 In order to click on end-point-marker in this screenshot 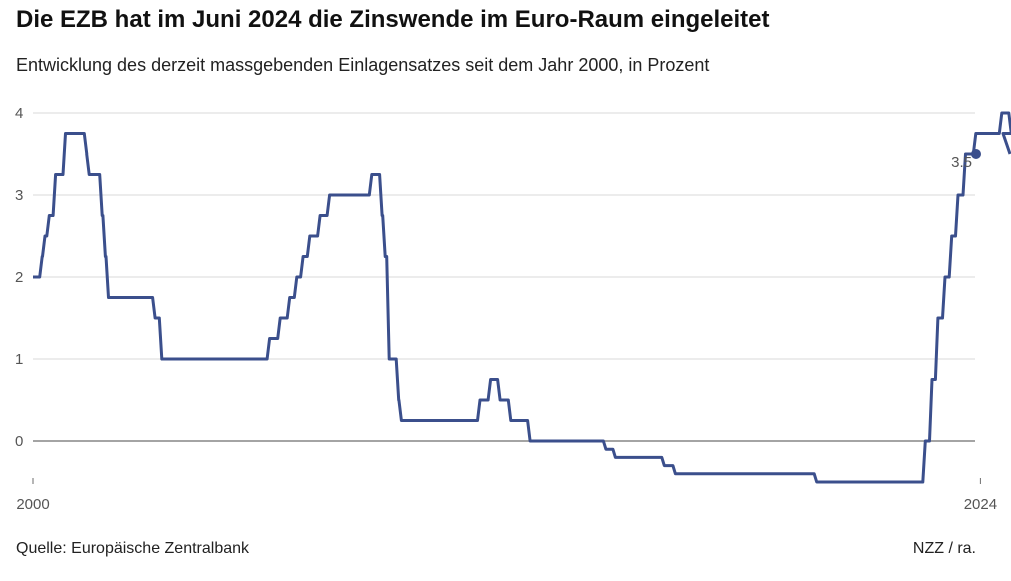, I will do `click(976, 154)`.